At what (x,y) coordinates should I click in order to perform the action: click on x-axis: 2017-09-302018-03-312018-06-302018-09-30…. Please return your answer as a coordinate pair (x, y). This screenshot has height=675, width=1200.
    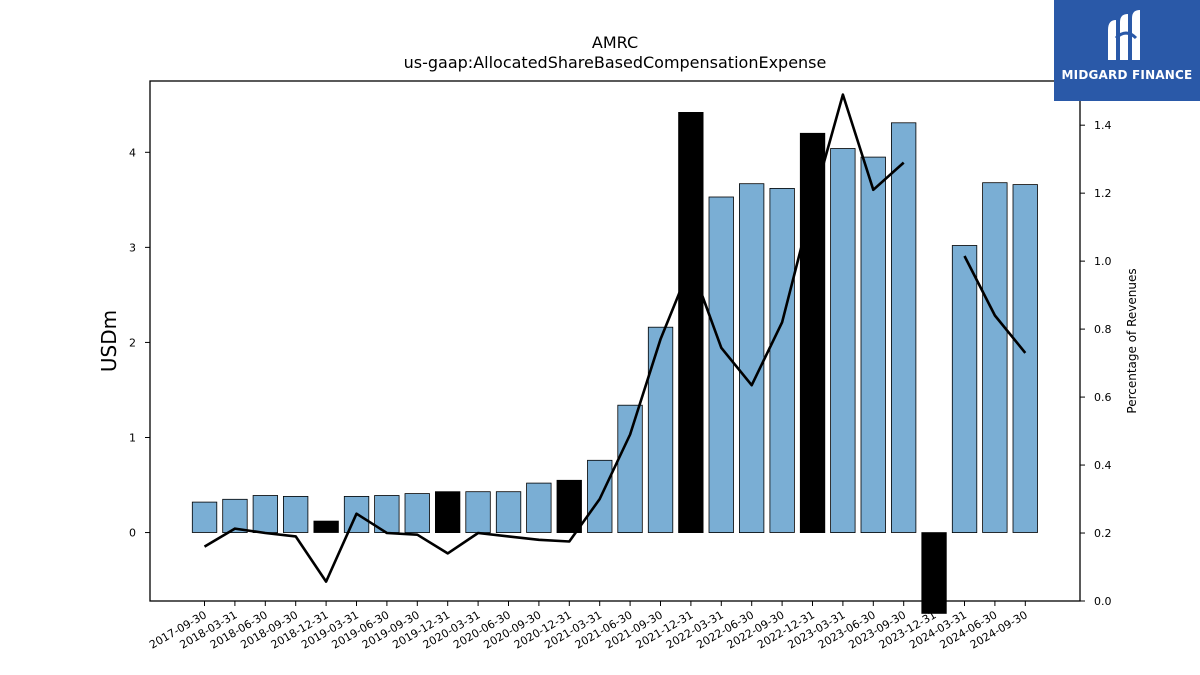
    Looking at the image, I should click on (588, 626).